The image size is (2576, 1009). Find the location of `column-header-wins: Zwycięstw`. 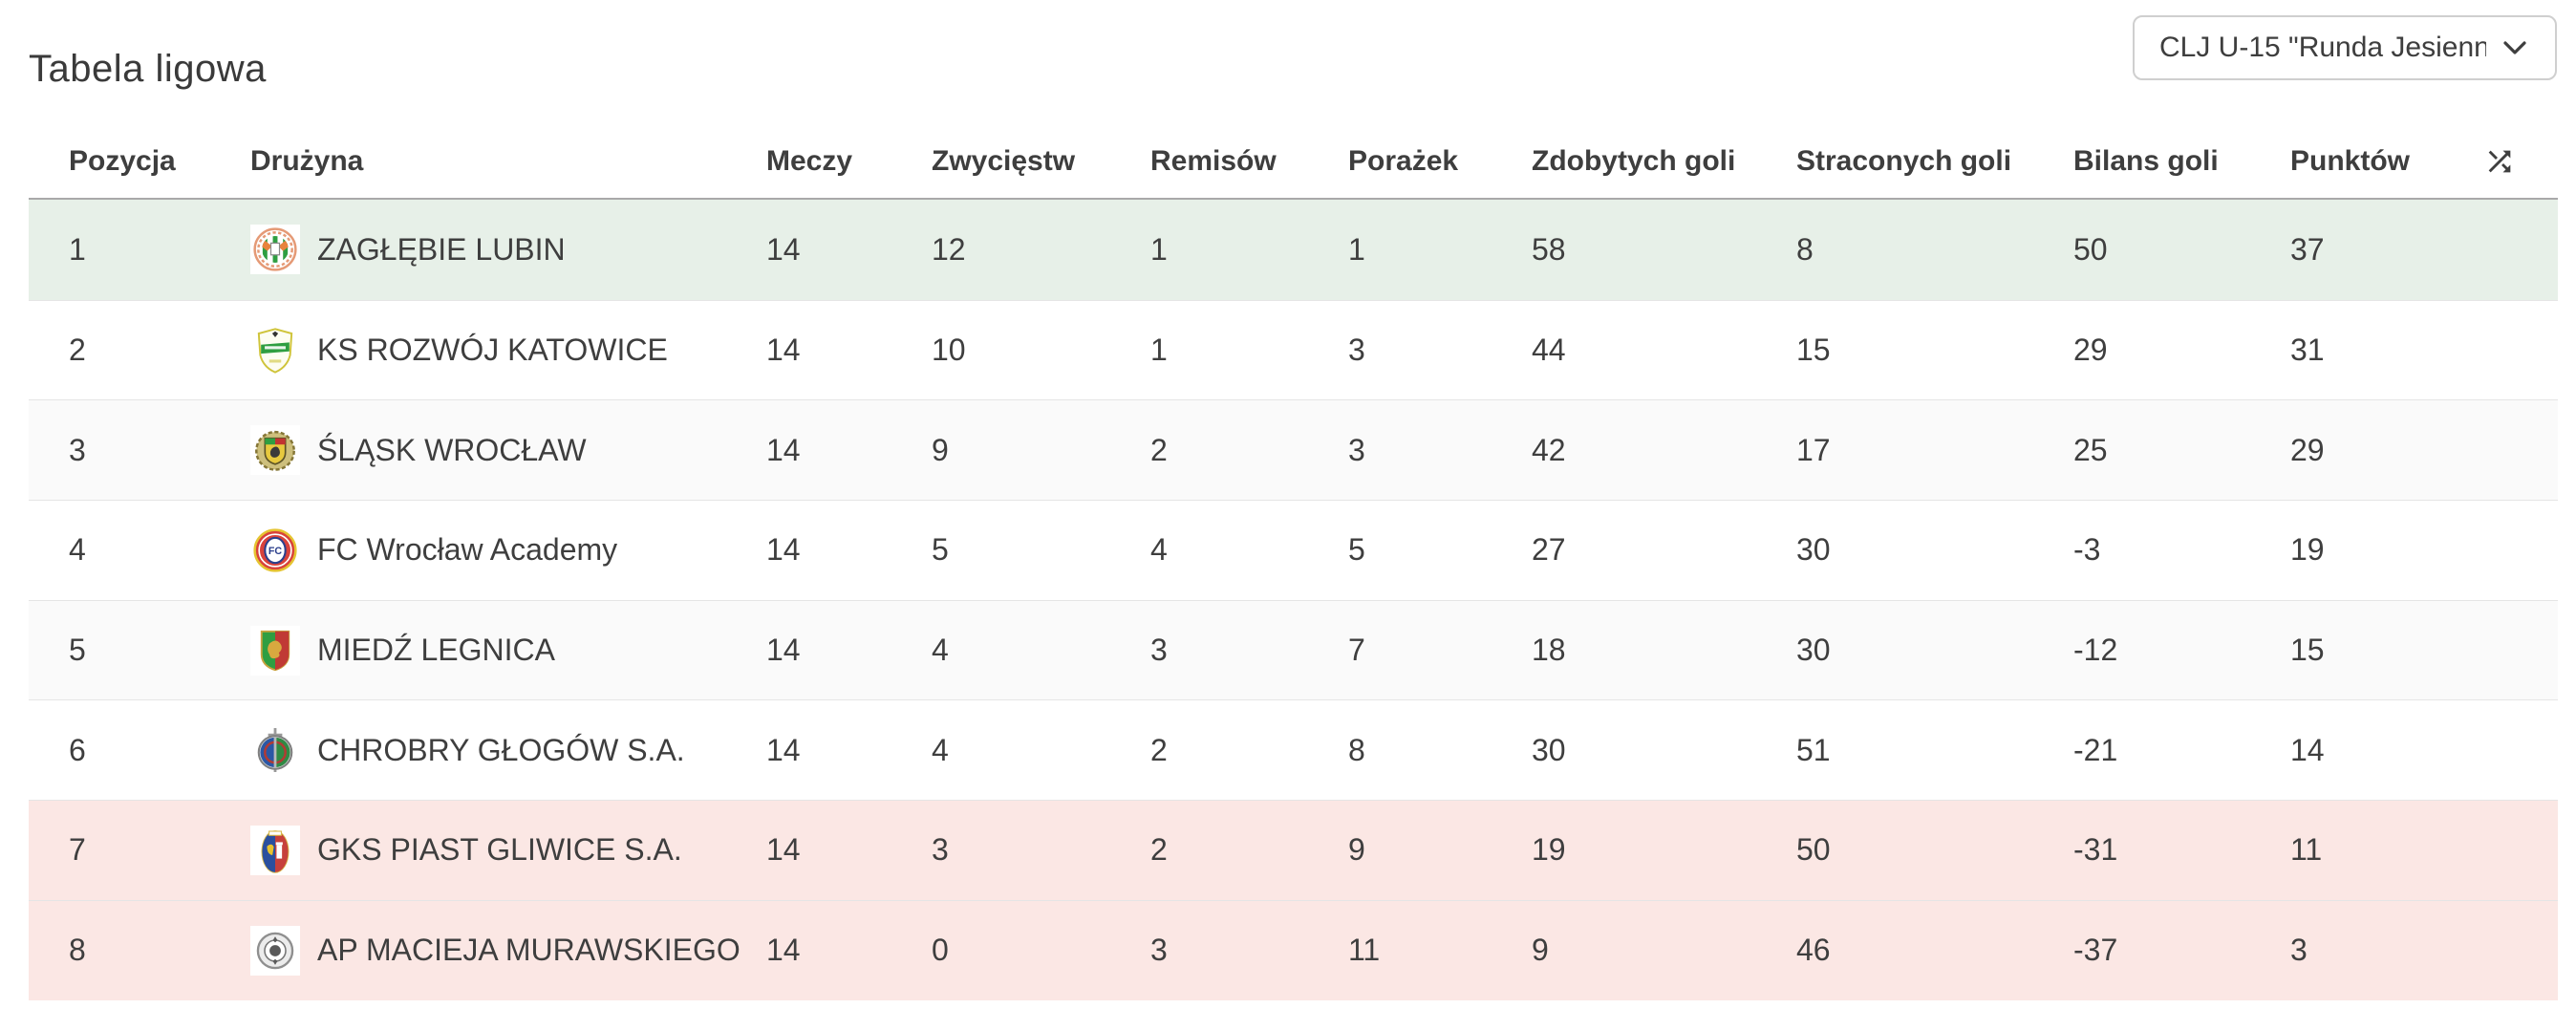

column-header-wins: Zwycięstw is located at coordinates (1004, 160).